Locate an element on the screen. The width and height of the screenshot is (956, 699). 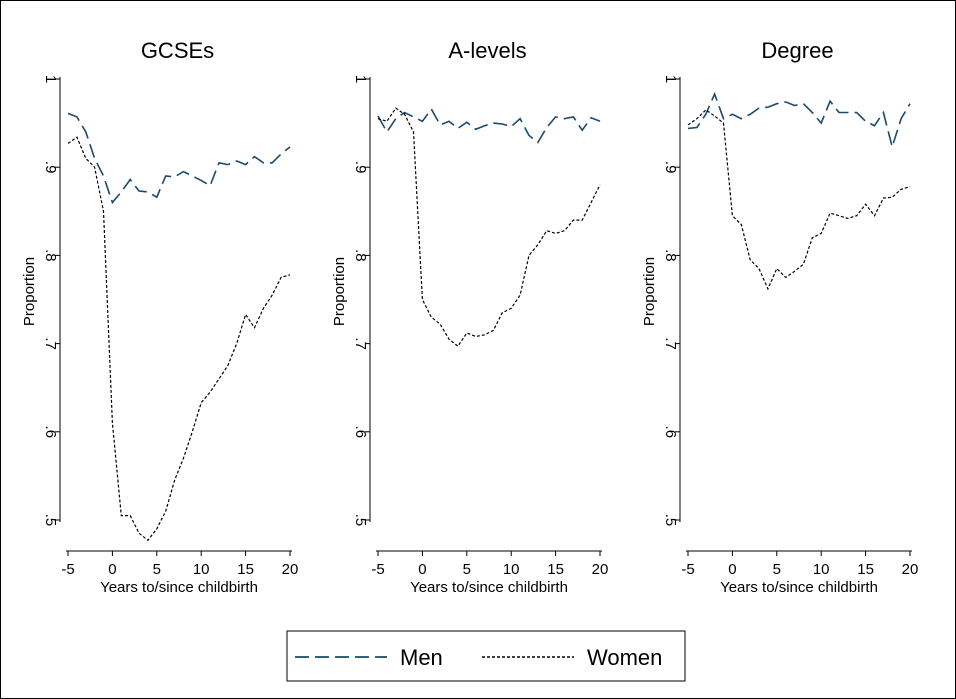
x-tick-label: 10 is located at coordinates (821, 569).